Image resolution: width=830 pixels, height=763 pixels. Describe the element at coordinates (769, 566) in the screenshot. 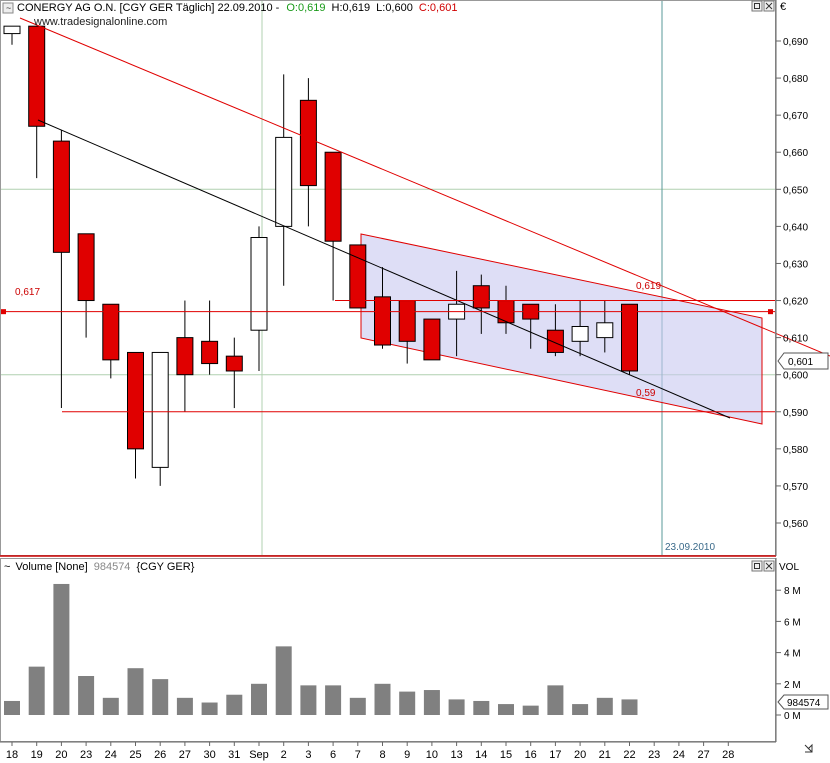

I see `volume-panel-close-button` at that location.